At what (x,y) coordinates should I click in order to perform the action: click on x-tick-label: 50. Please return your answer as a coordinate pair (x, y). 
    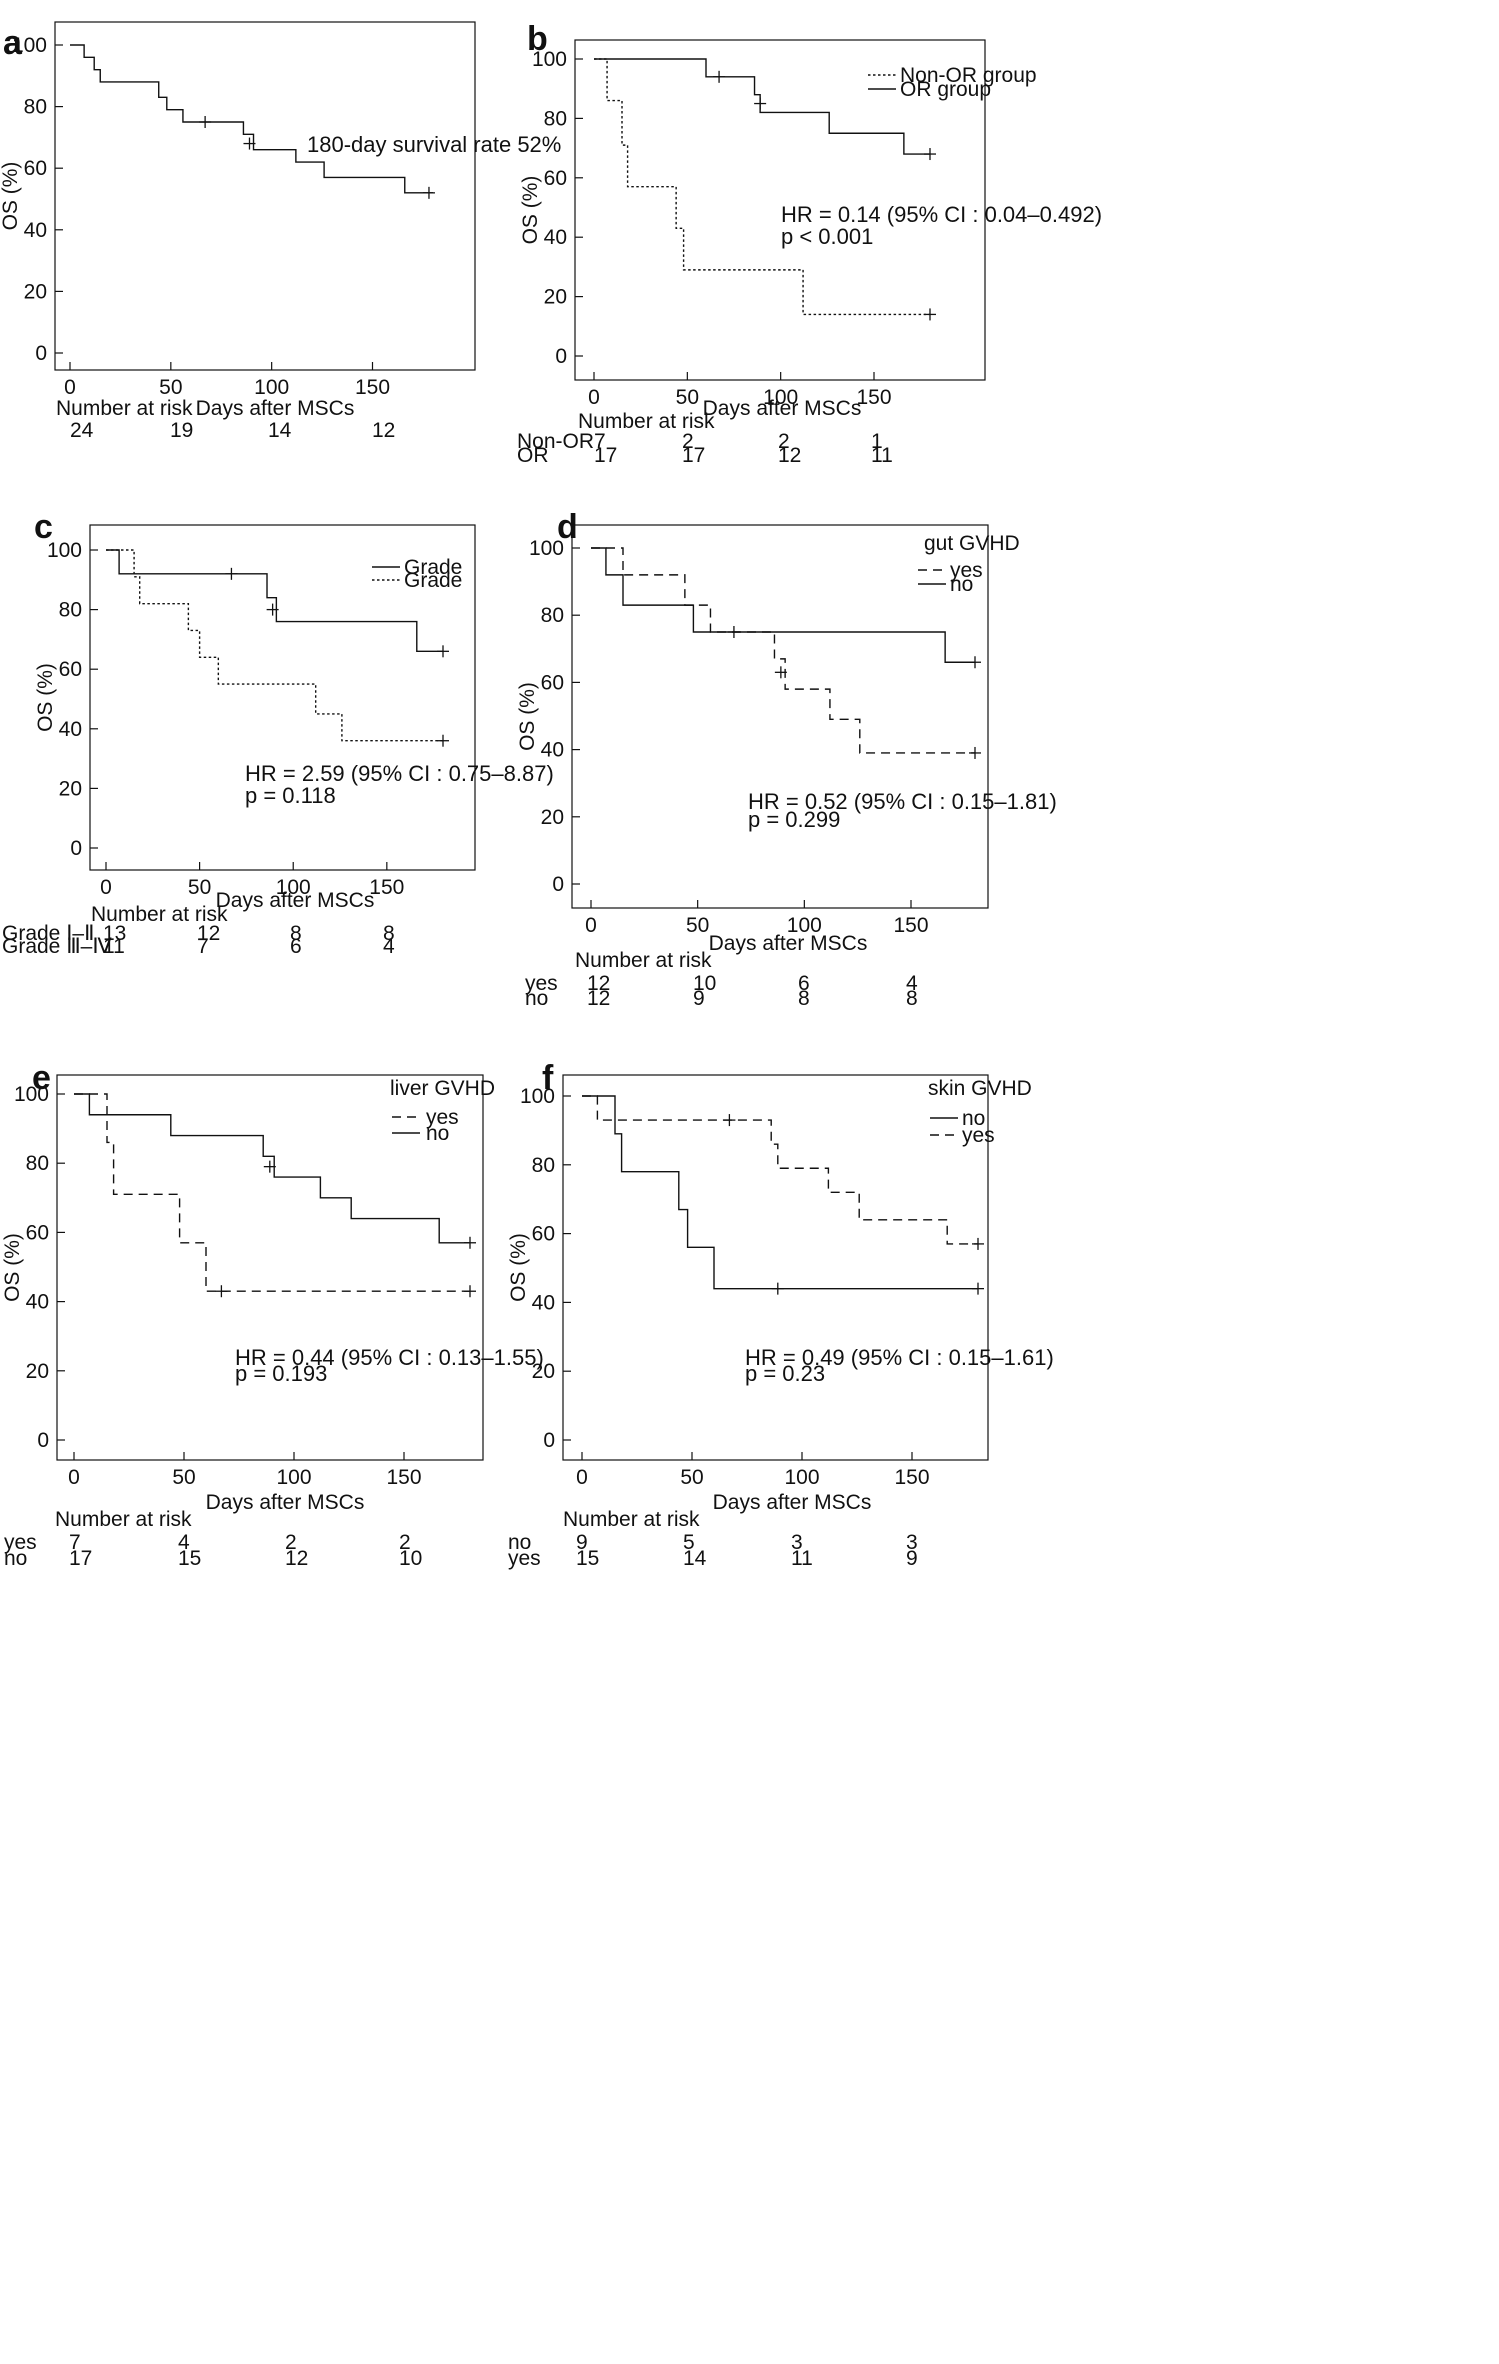
    Looking at the image, I should click on (691, 1477).